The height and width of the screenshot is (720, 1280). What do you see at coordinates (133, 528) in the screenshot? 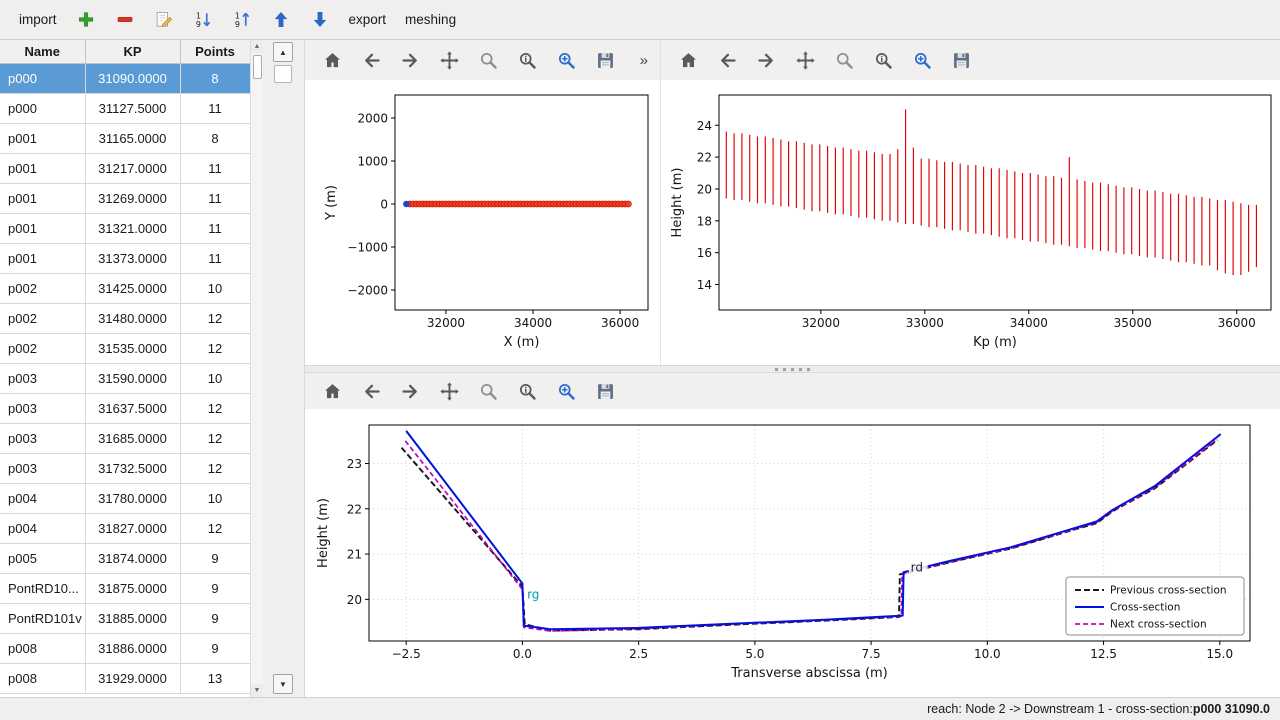
I see `kp-cell: 31827.0000` at bounding box center [133, 528].